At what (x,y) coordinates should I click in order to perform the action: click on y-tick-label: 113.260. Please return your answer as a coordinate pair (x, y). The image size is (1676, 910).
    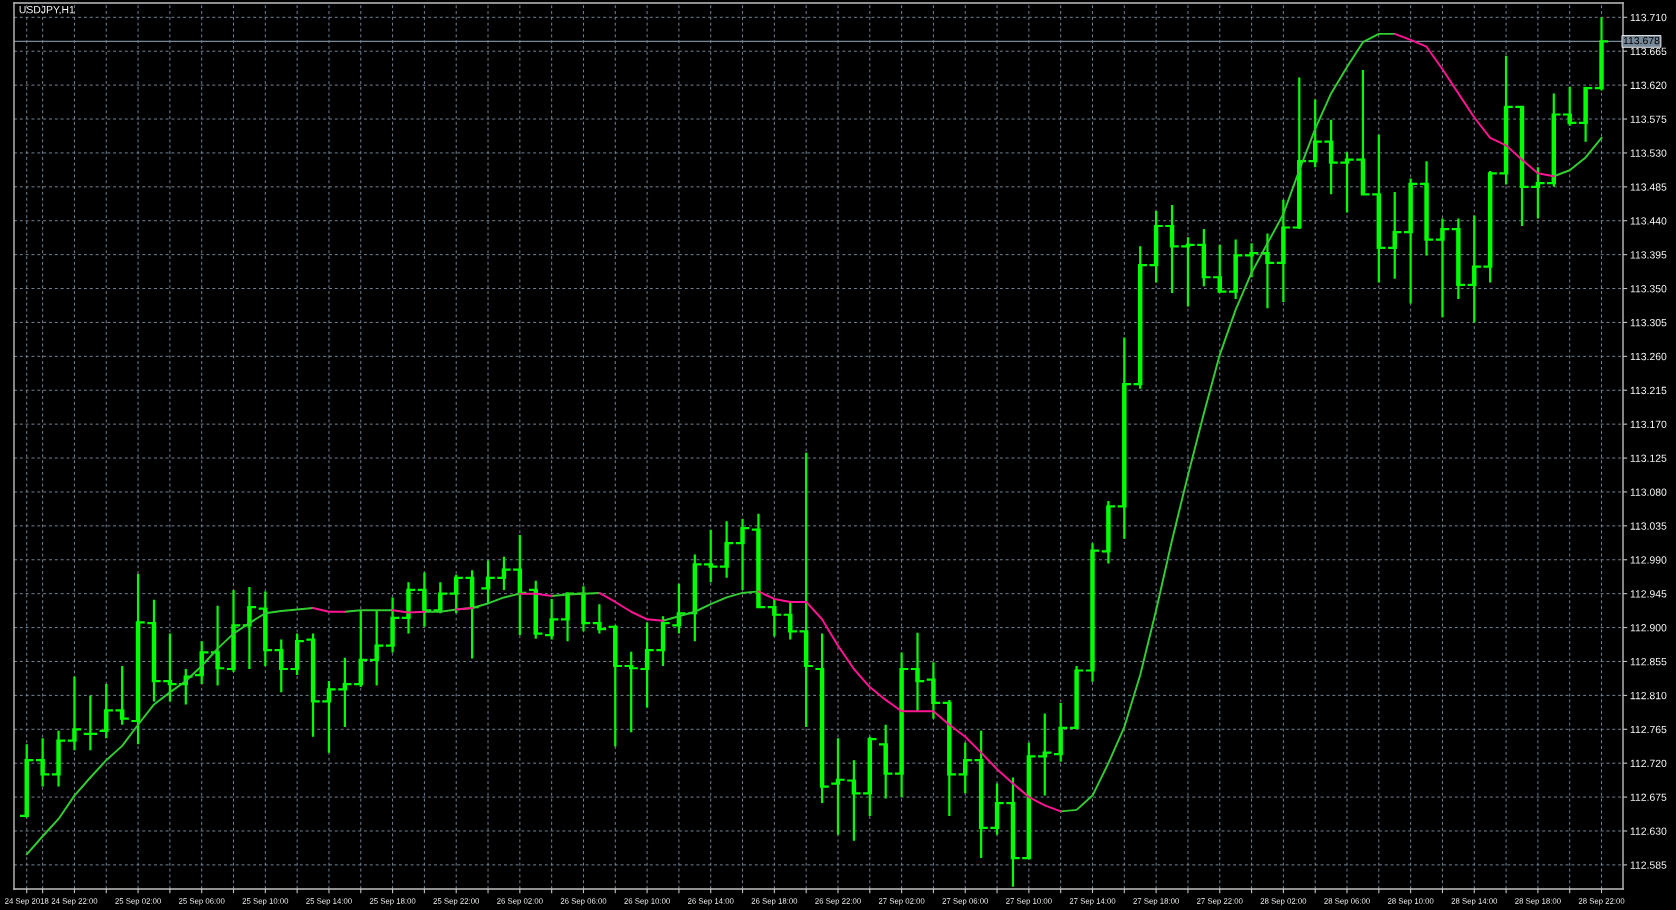
    Looking at the image, I should click on (1648, 356).